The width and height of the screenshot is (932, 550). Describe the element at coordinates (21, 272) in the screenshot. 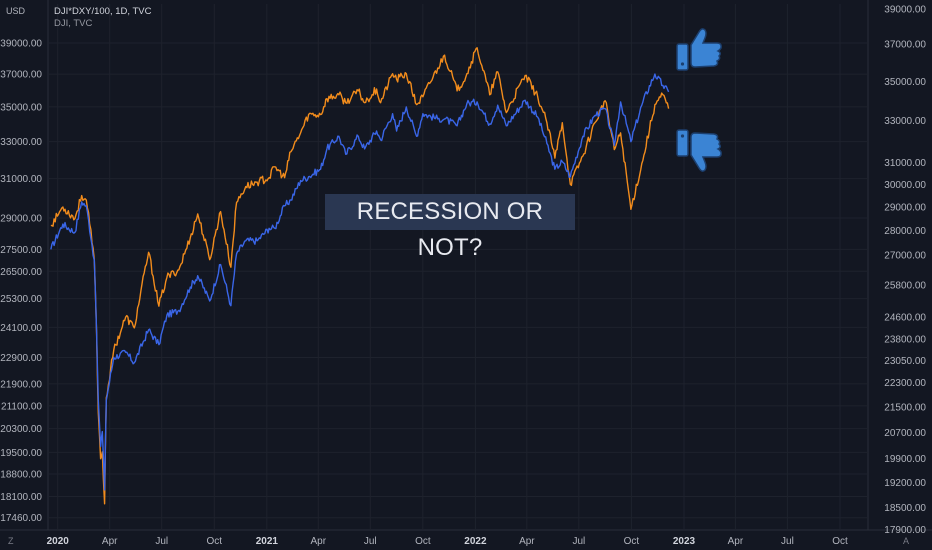

I see `left-axis-tick-label: 26500.00` at that location.